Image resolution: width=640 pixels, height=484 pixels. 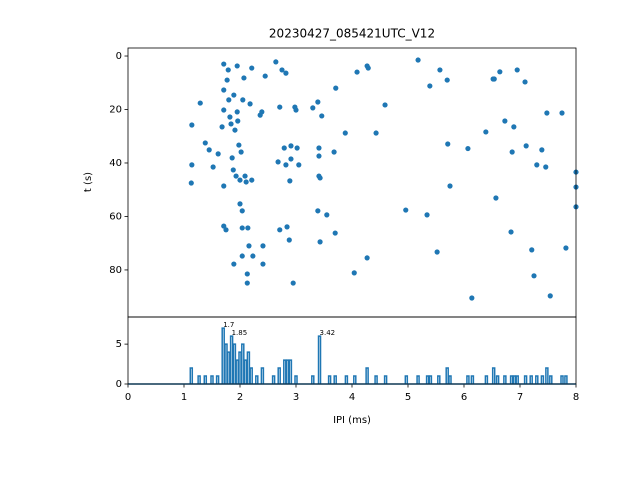 I want to click on annotation: 1.85, so click(x=240, y=333).